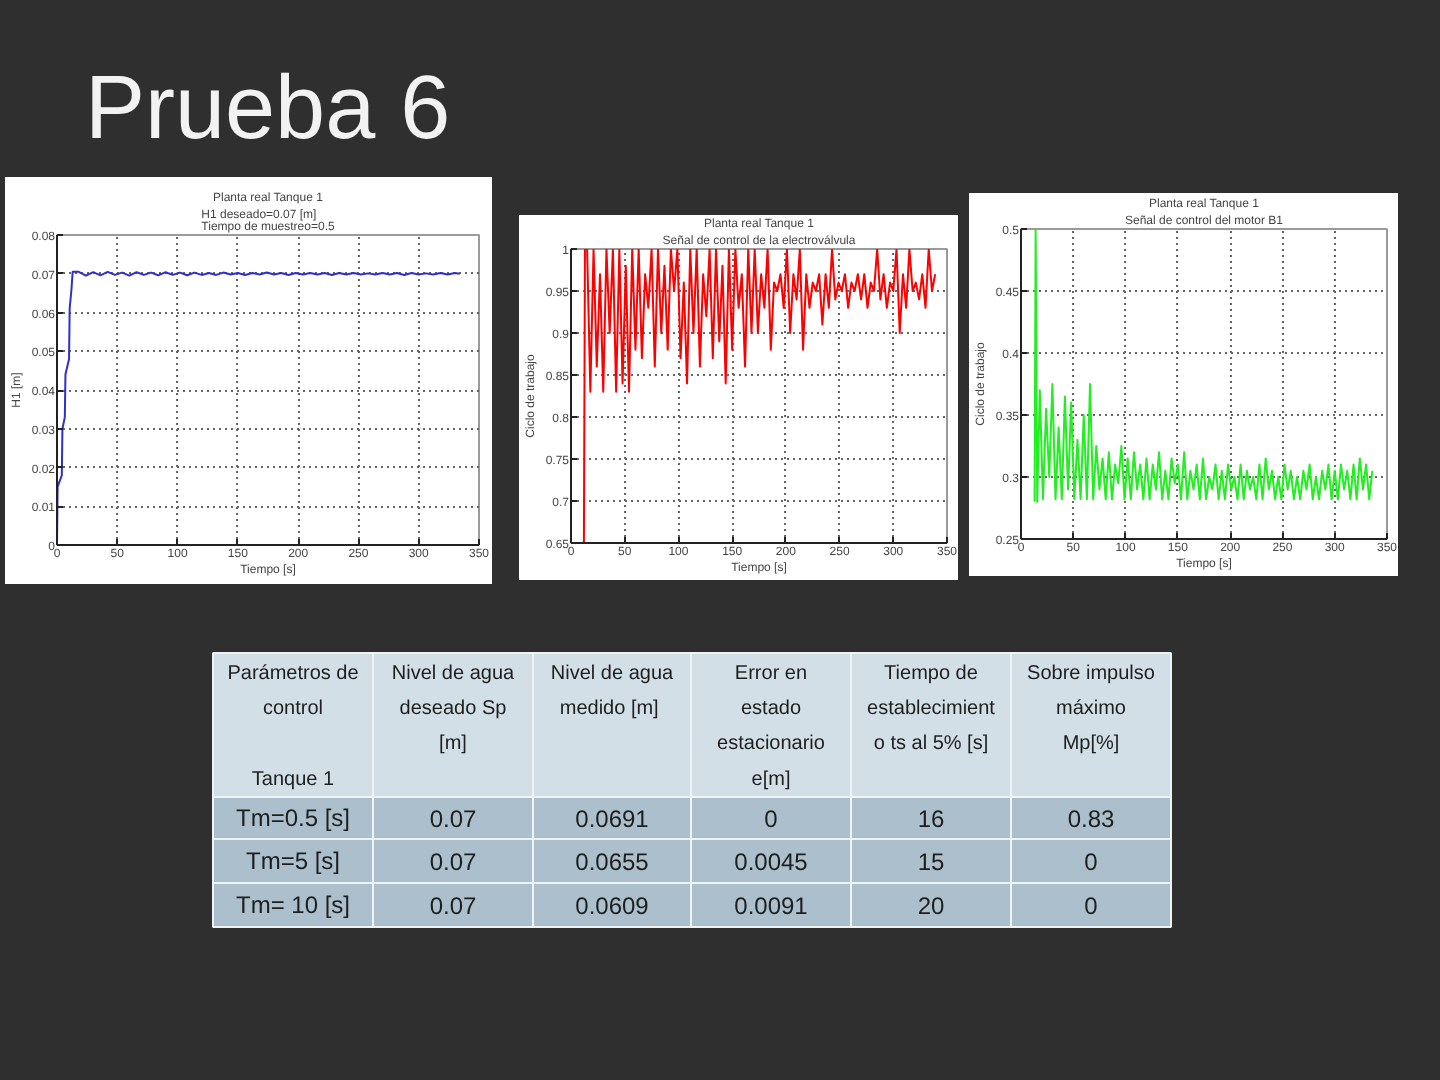  I want to click on text: 0.0091, so click(771, 906).